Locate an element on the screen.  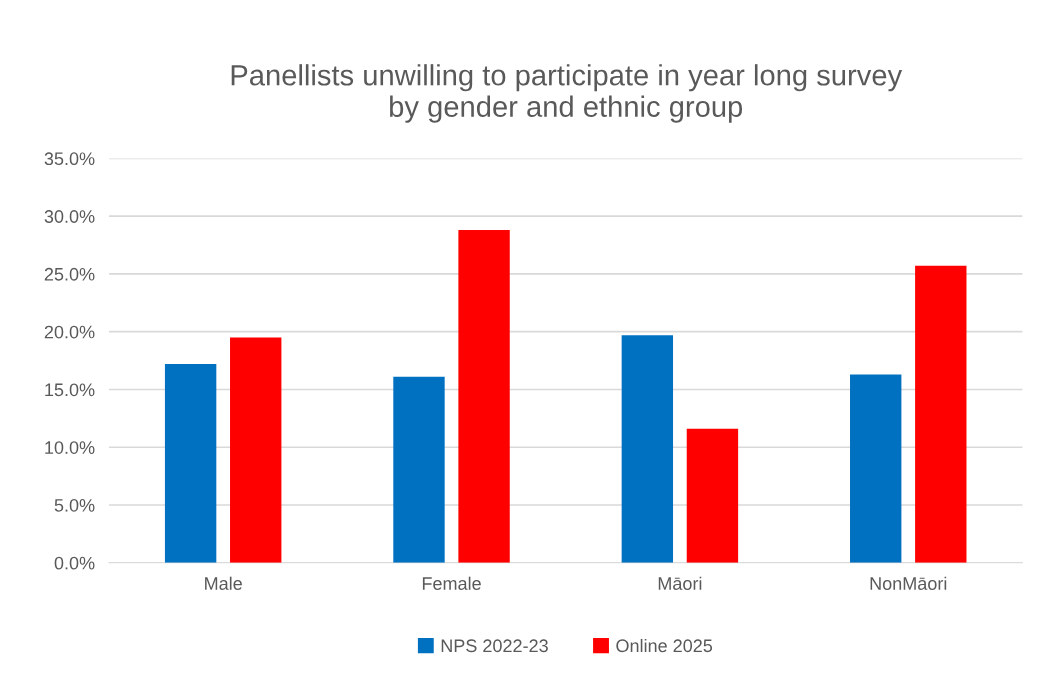
y-tick-label: 15.0% is located at coordinates (70, 390).